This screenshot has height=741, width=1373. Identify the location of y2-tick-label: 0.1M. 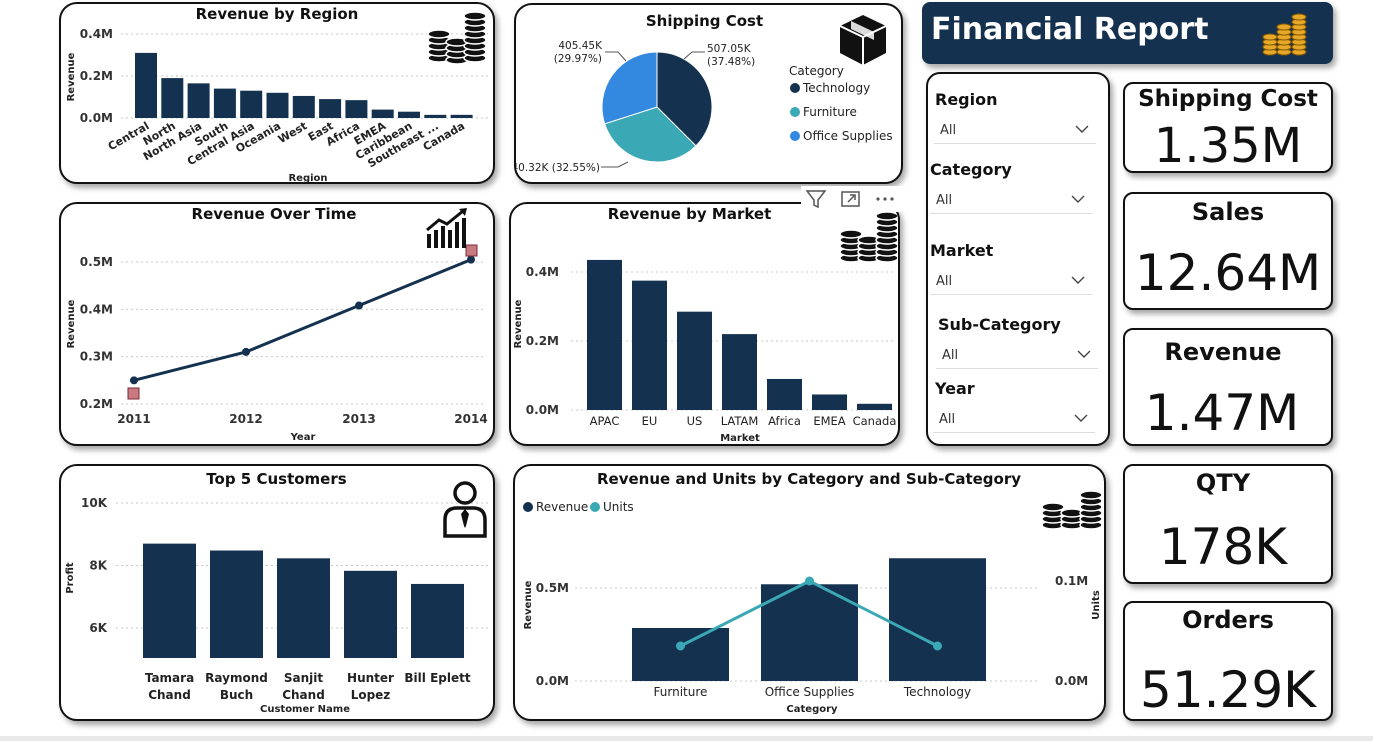
(1071, 581).